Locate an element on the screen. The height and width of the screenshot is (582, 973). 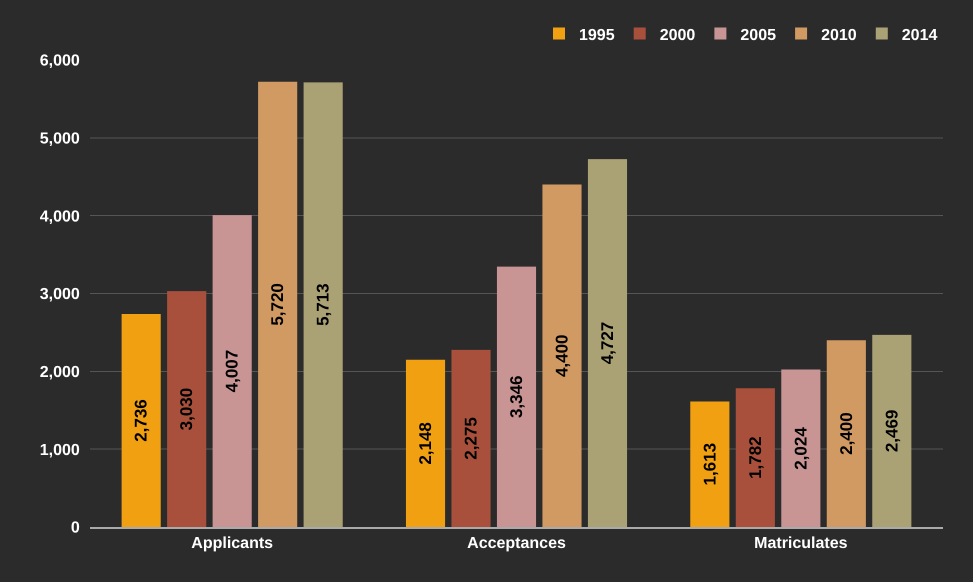
legend-label: 2014 is located at coordinates (920, 35).